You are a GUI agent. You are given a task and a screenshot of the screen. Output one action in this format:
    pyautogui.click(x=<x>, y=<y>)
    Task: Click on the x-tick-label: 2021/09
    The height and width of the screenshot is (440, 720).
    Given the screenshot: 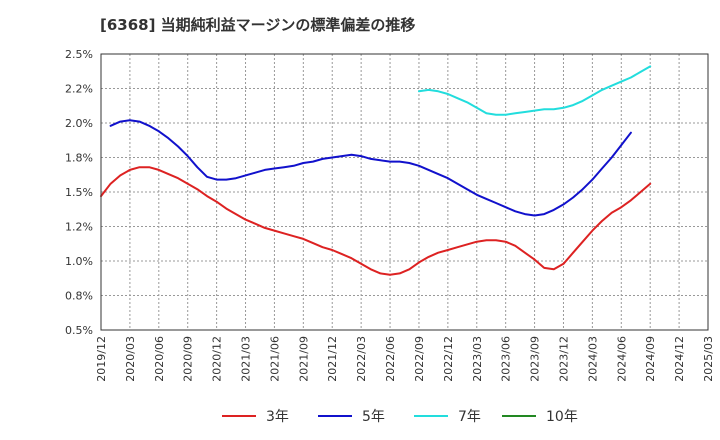 What is the action you would take?
    pyautogui.click(x=303, y=359)
    